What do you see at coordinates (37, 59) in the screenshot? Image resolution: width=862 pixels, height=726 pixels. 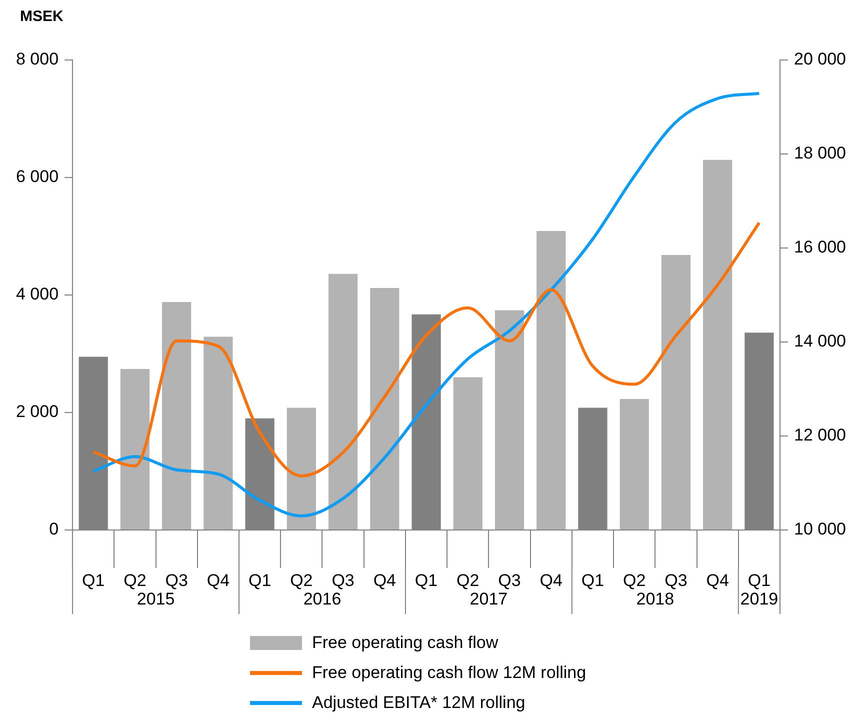 I see `y-tick-label: 8 000` at bounding box center [37, 59].